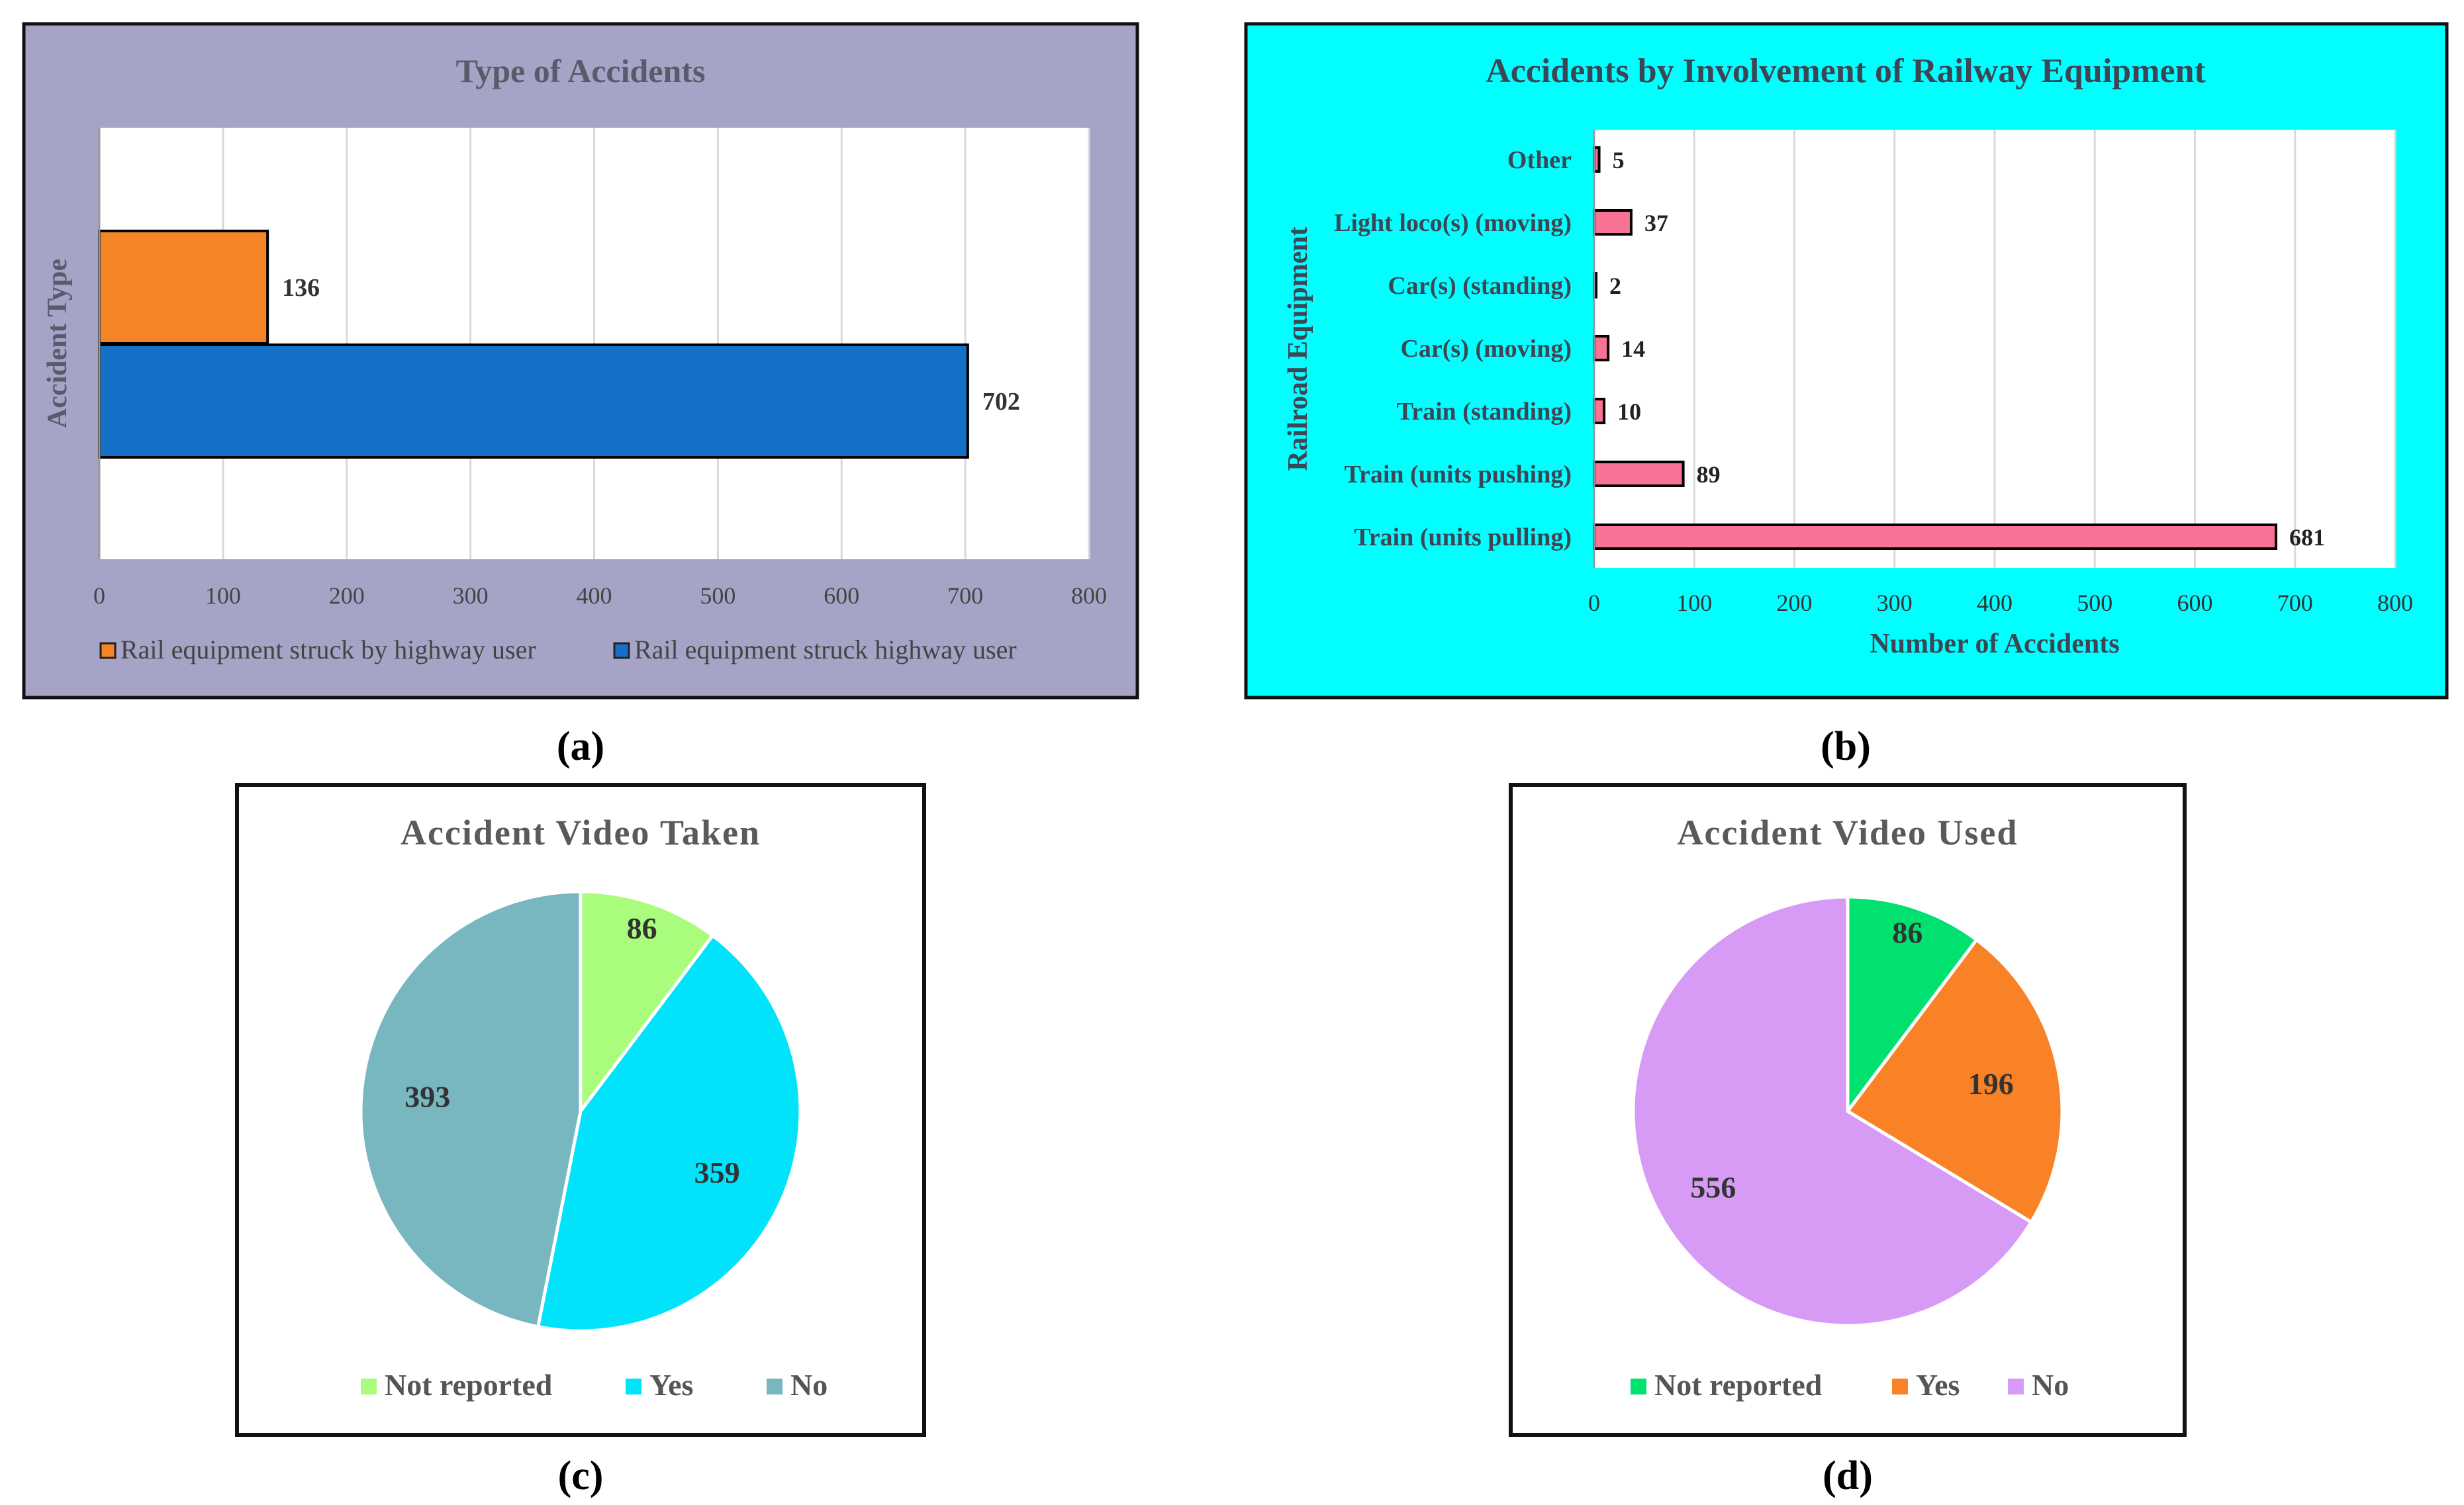 The width and height of the screenshot is (2464, 1505). Describe the element at coordinates (1486, 349) in the screenshot. I see `panel-b-category-label: Car(s) (moving)` at that location.